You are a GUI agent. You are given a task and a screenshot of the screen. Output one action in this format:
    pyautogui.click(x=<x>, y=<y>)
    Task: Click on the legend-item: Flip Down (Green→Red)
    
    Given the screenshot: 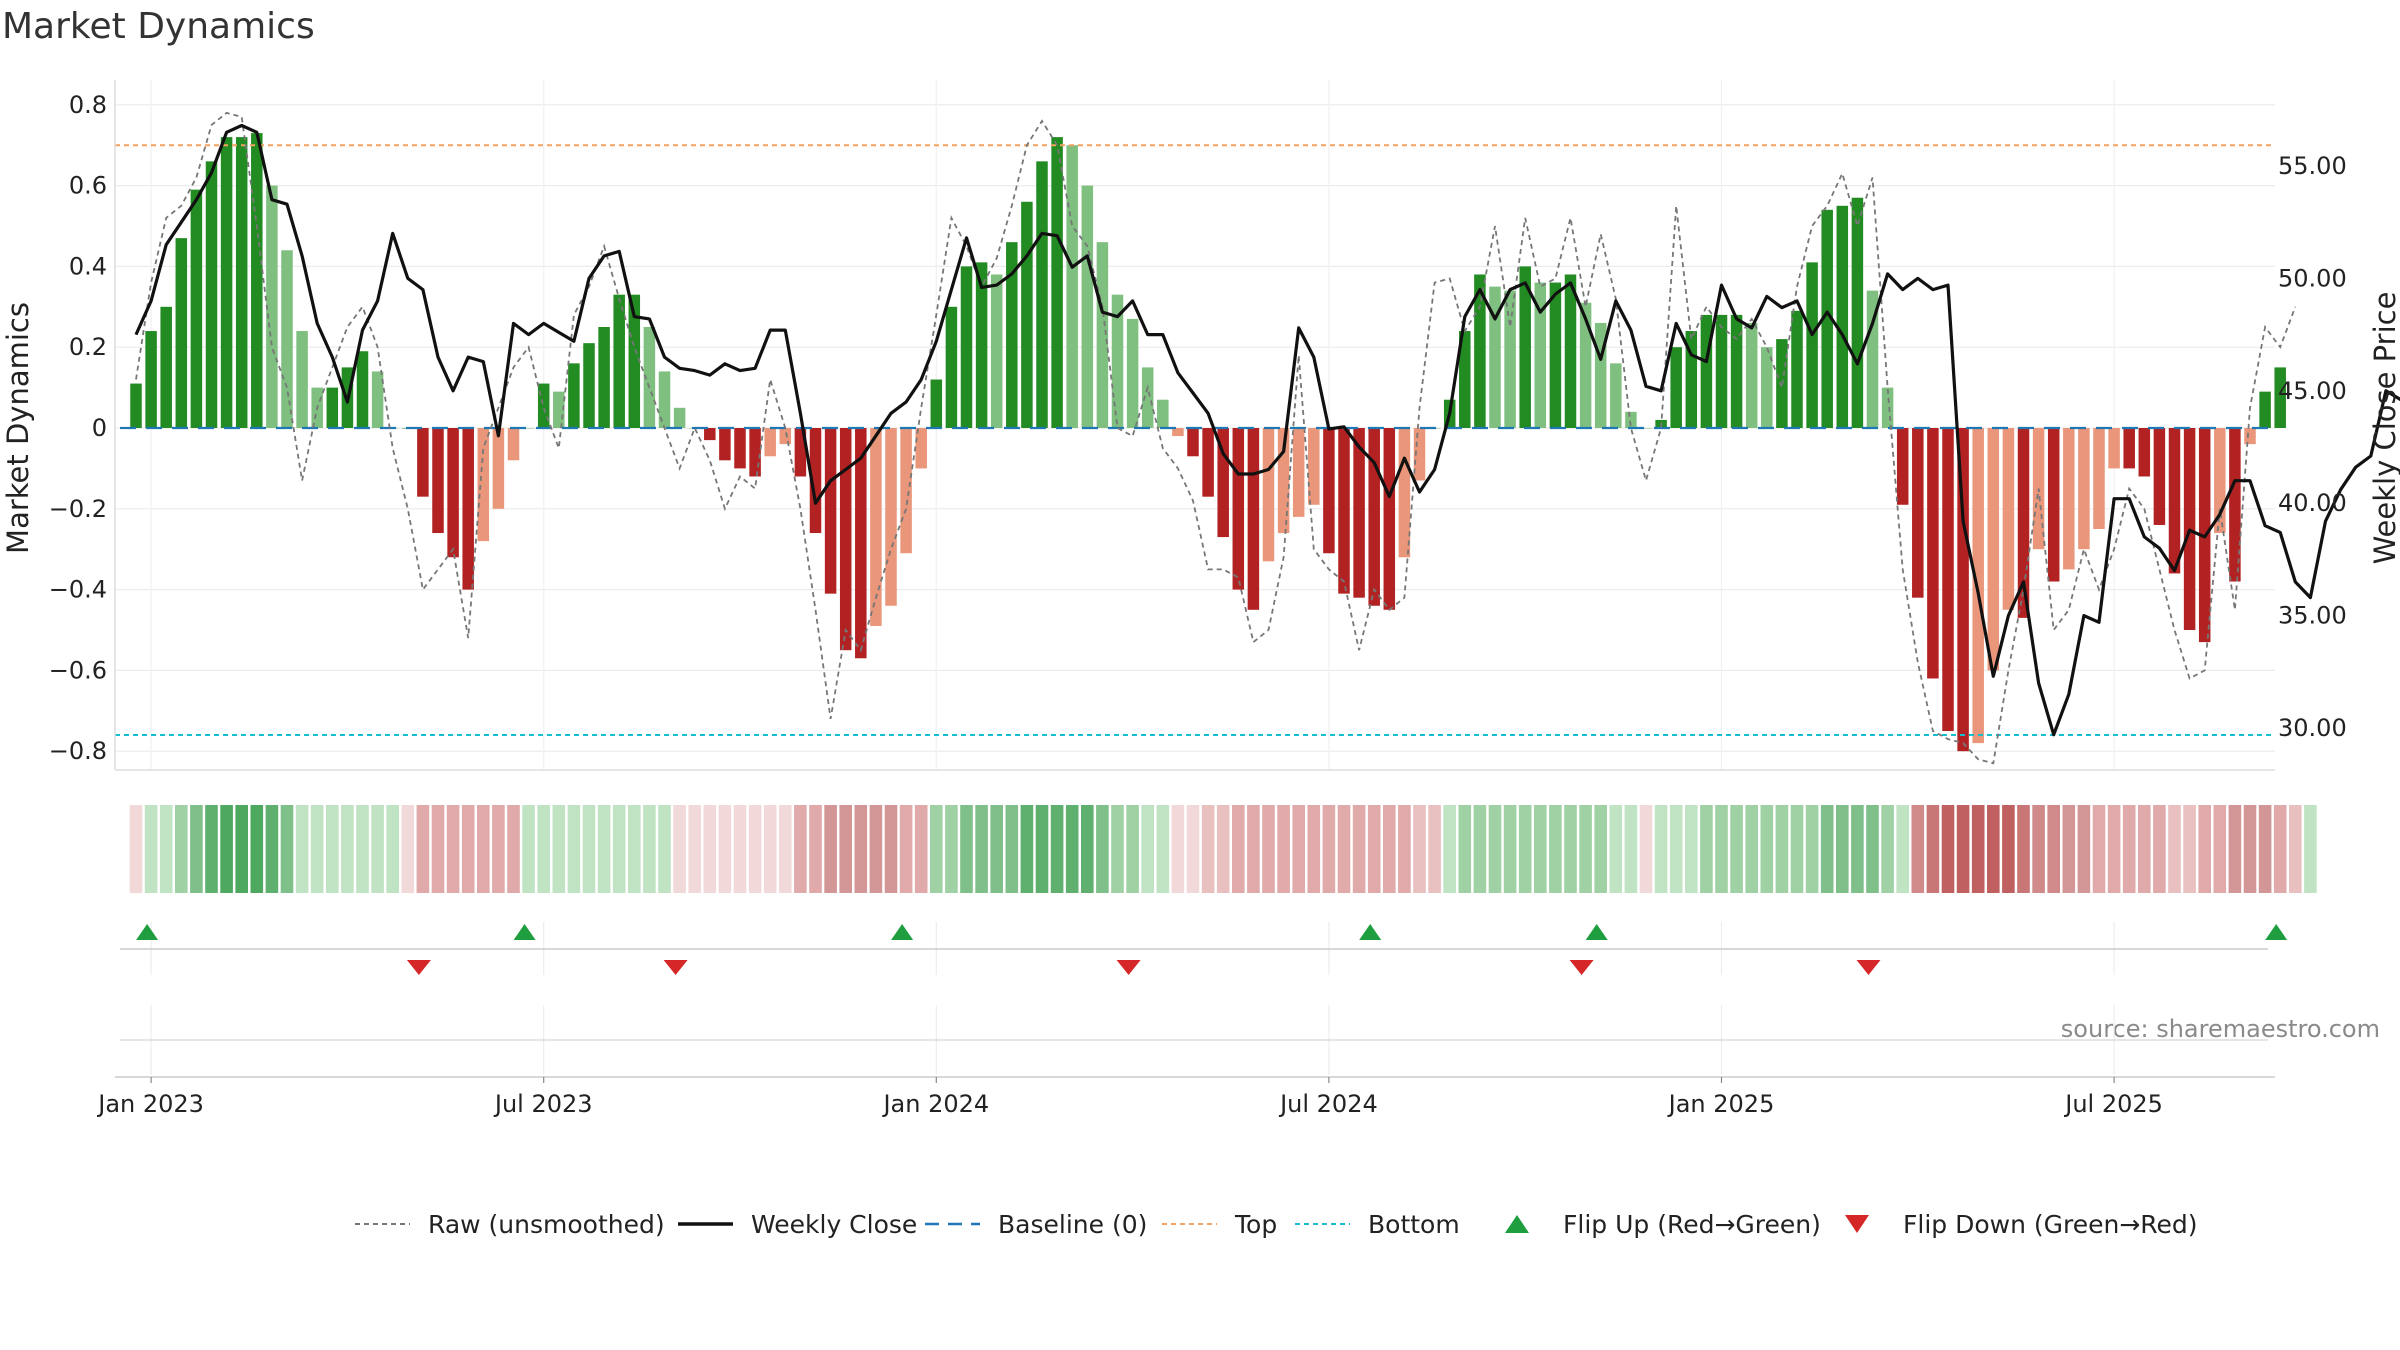 What is the action you would take?
    pyautogui.click(x=2021, y=1224)
    